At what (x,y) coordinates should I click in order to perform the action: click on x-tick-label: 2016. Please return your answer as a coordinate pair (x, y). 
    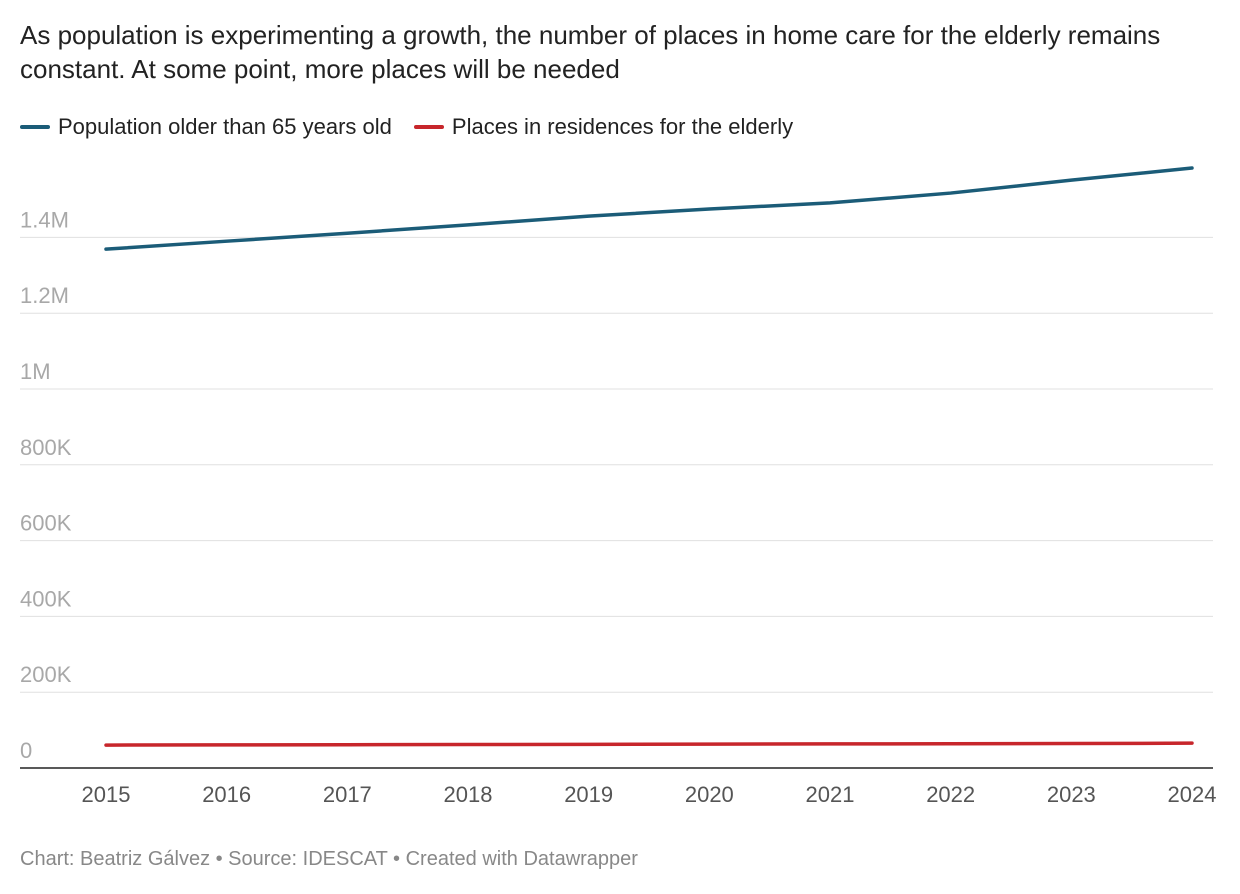
    Looking at the image, I should click on (226, 794).